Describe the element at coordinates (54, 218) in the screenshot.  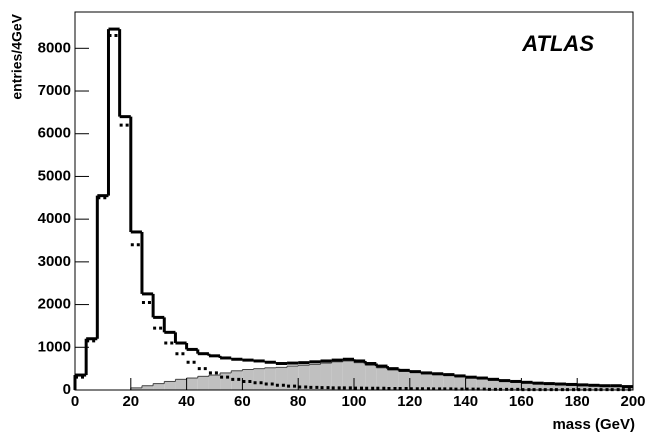
I see `y-tick-label: 4000` at that location.